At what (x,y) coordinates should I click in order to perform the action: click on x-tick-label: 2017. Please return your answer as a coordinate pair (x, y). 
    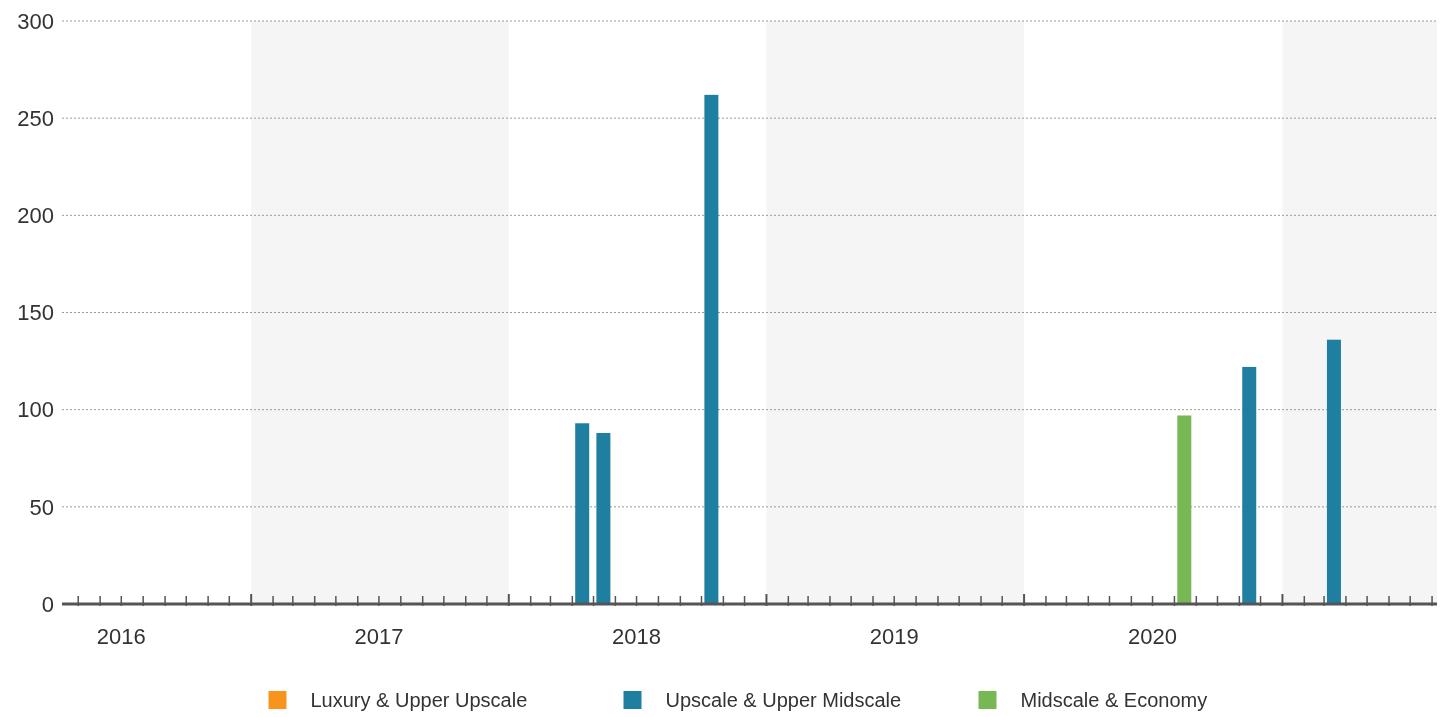
    Looking at the image, I should click on (379, 636).